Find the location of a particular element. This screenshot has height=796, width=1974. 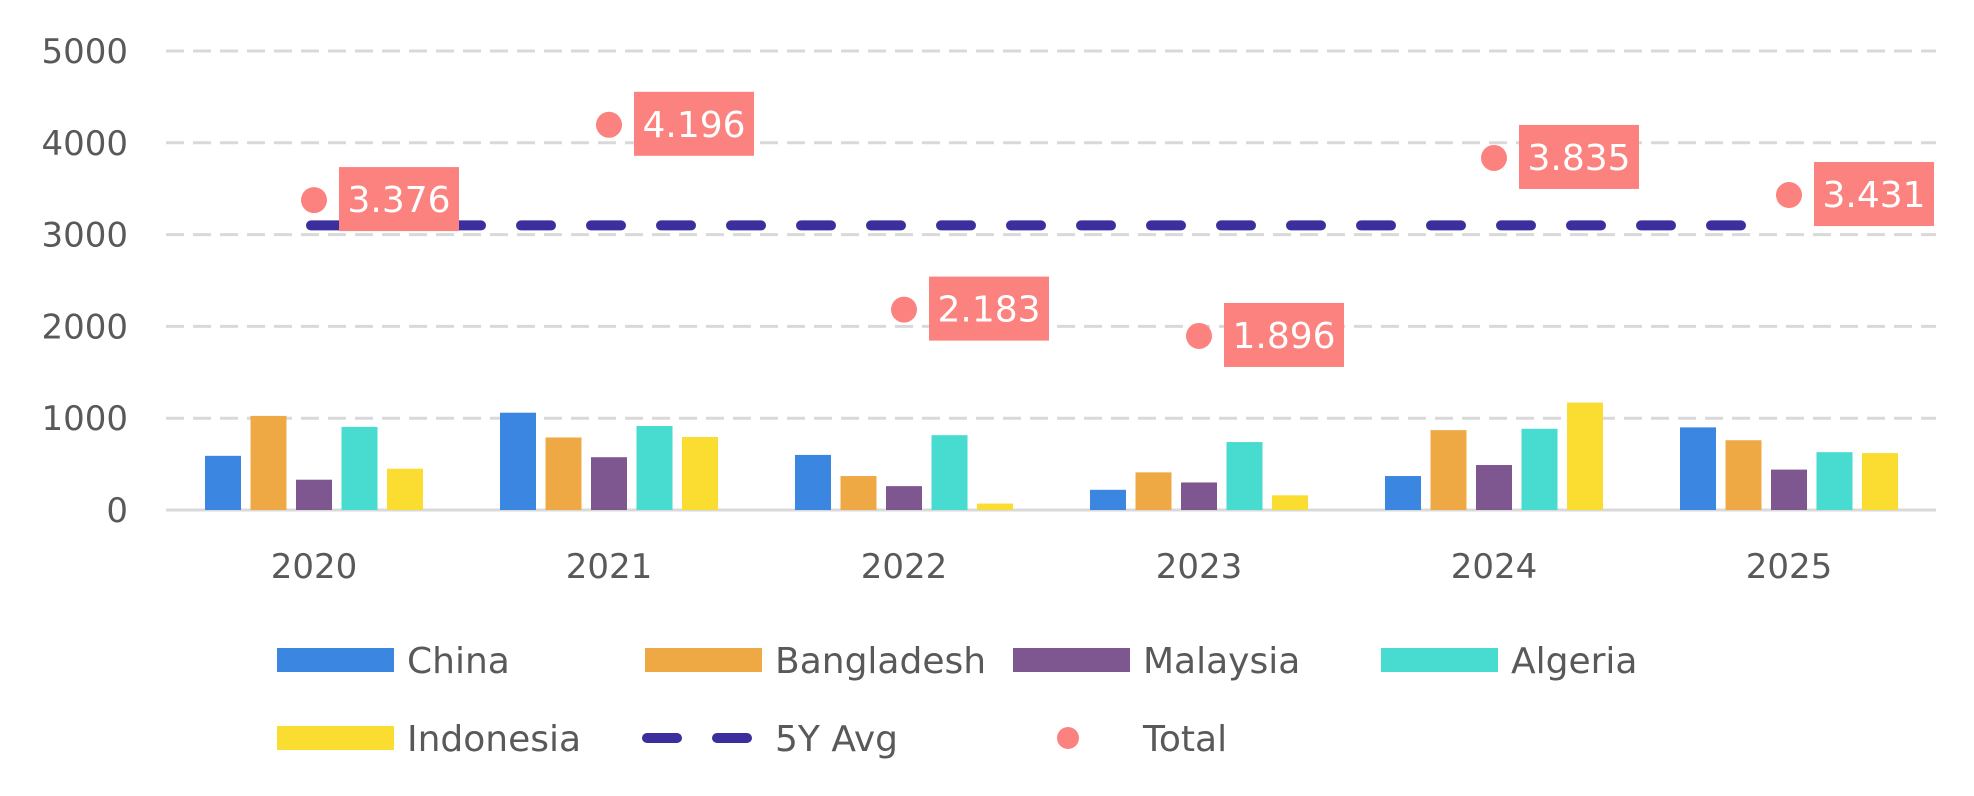

legend-label-indonesia: Indonesia is located at coordinates (494, 739).